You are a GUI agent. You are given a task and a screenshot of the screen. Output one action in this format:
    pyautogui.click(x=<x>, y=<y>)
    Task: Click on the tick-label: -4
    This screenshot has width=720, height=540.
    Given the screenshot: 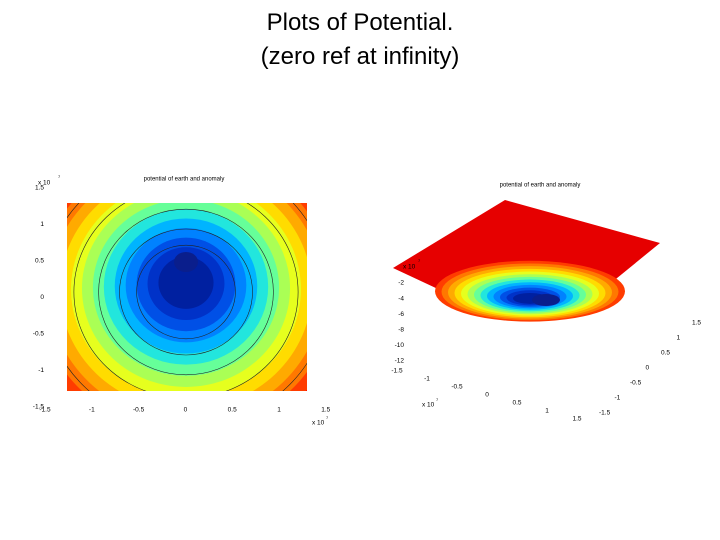 What is the action you would take?
    pyautogui.click(x=401, y=298)
    